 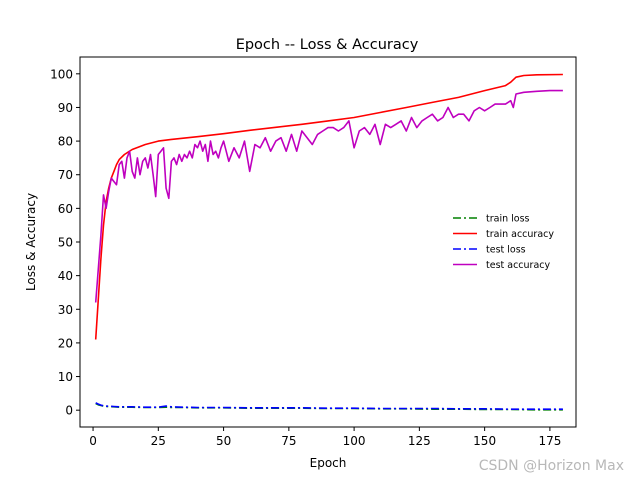 I want to click on y-tick-label: 60, so click(x=65, y=209).